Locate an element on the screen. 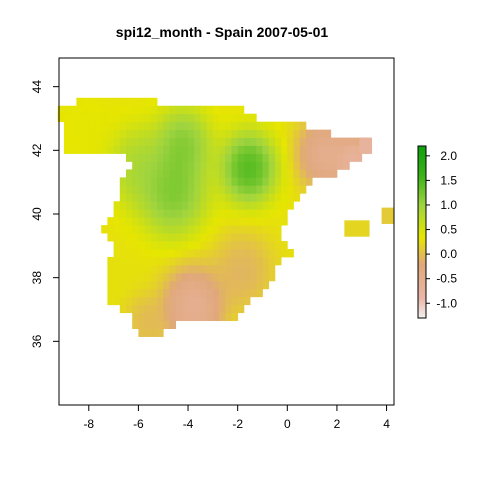 The width and height of the screenshot is (480, 480). raster-cell-island is located at coordinates (385, 219).